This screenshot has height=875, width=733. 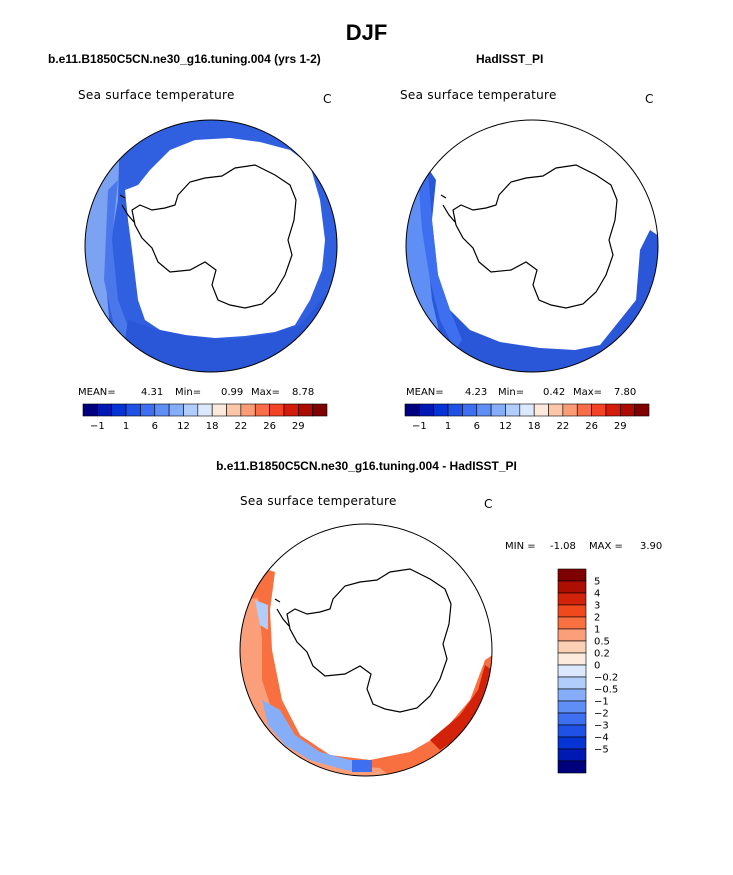 What do you see at coordinates (155, 426) in the screenshot?
I see `colorbar1-tick-label: 6` at bounding box center [155, 426].